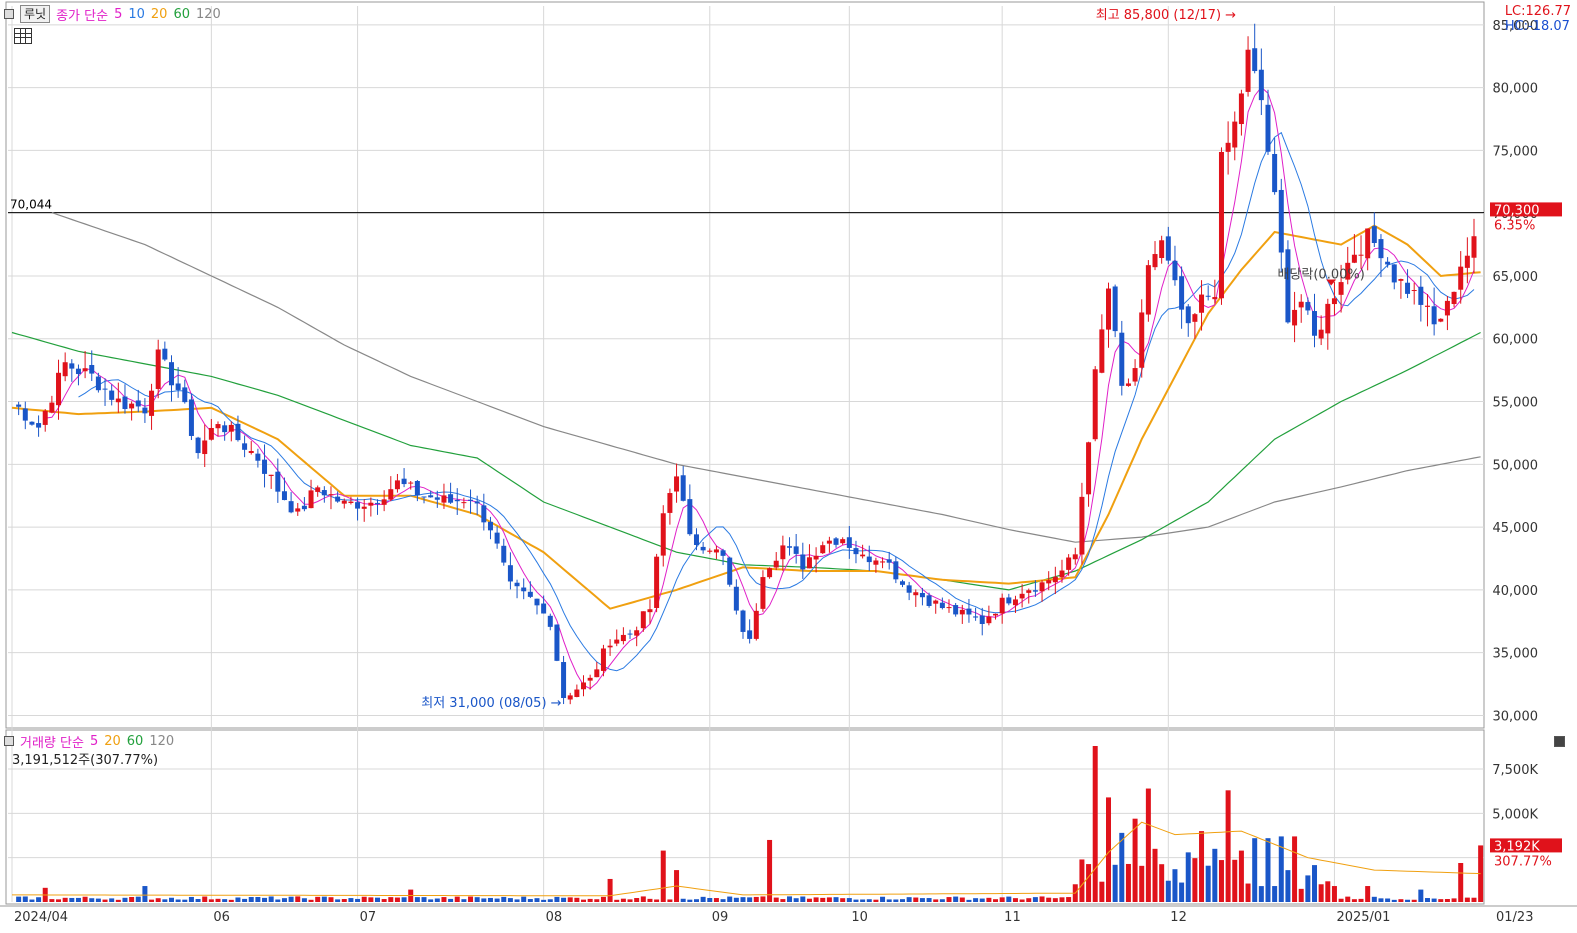  What do you see at coordinates (135, 741) in the screenshot?
I see `vol-ma60-label: 60` at bounding box center [135, 741].